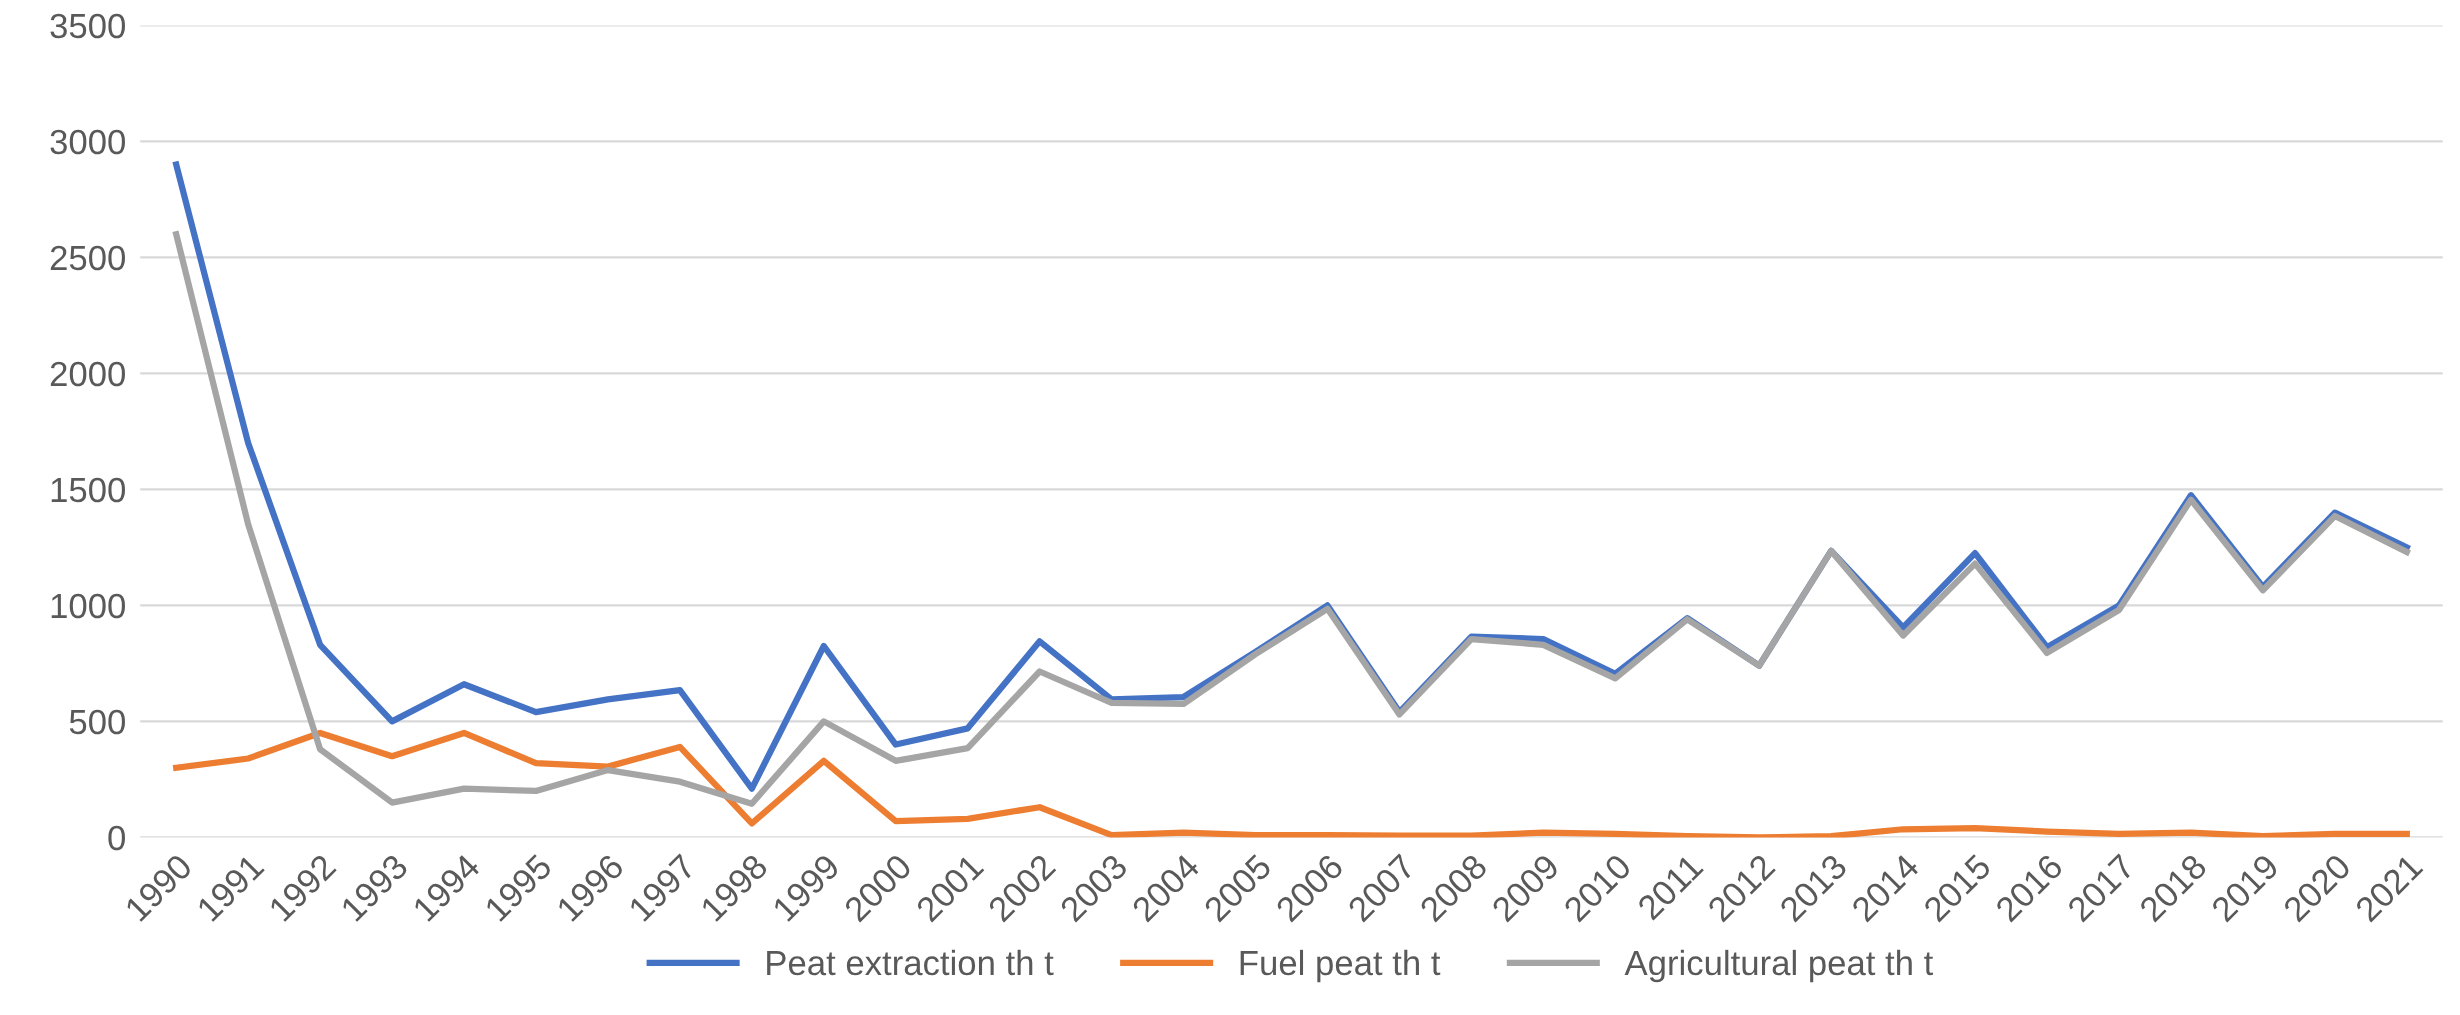 The width and height of the screenshot is (2460, 1015). Describe the element at coordinates (116, 838) in the screenshot. I see `y-tick-label: 0` at that location.